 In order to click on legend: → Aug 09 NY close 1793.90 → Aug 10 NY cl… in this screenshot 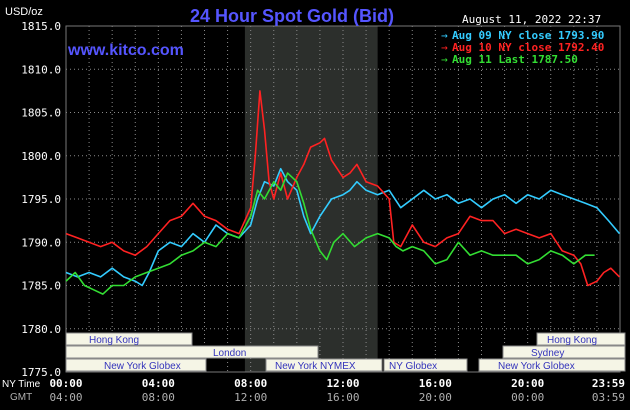, I will do `click(522, 47)`.